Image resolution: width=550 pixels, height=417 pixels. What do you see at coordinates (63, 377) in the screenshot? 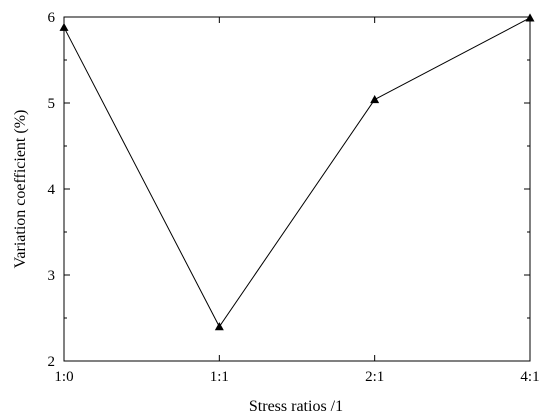
I see `x-tick-label: 1:0` at bounding box center [63, 377].